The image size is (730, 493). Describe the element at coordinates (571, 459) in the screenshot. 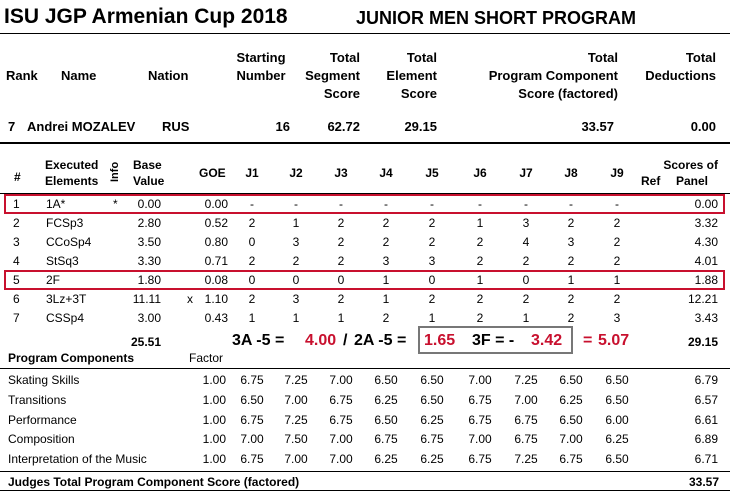

I see `component-judge-8: 6.75` at that location.